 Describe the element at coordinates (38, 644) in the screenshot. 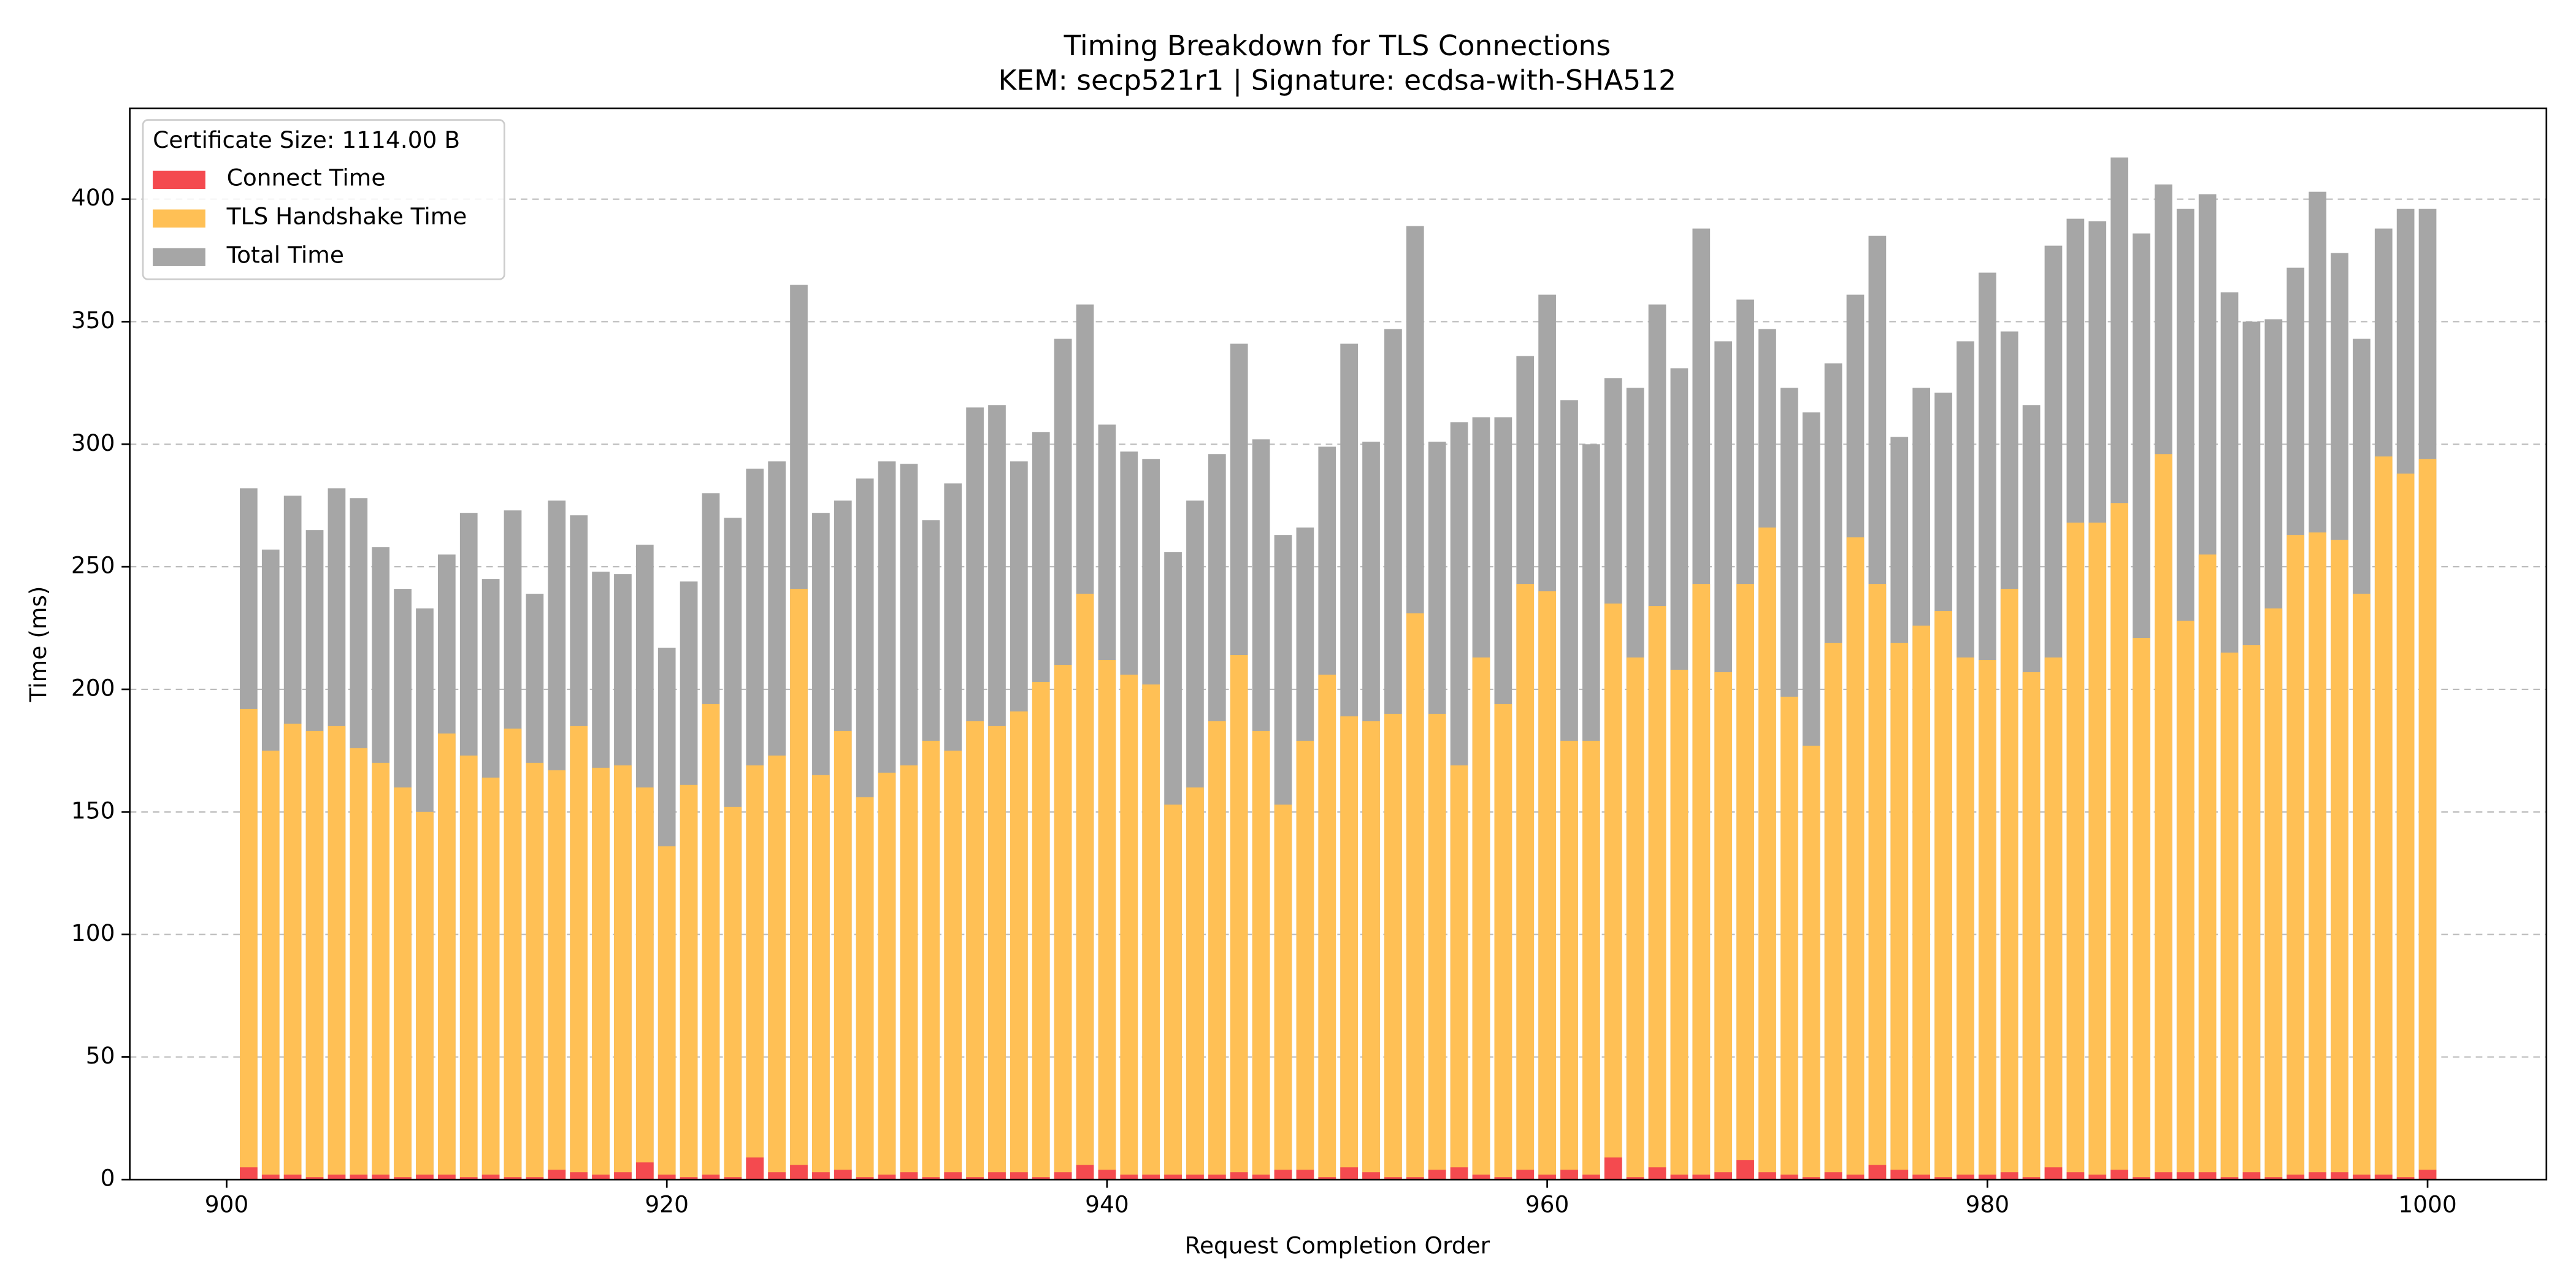

I see `y-axis-label: Time (ms)` at that location.